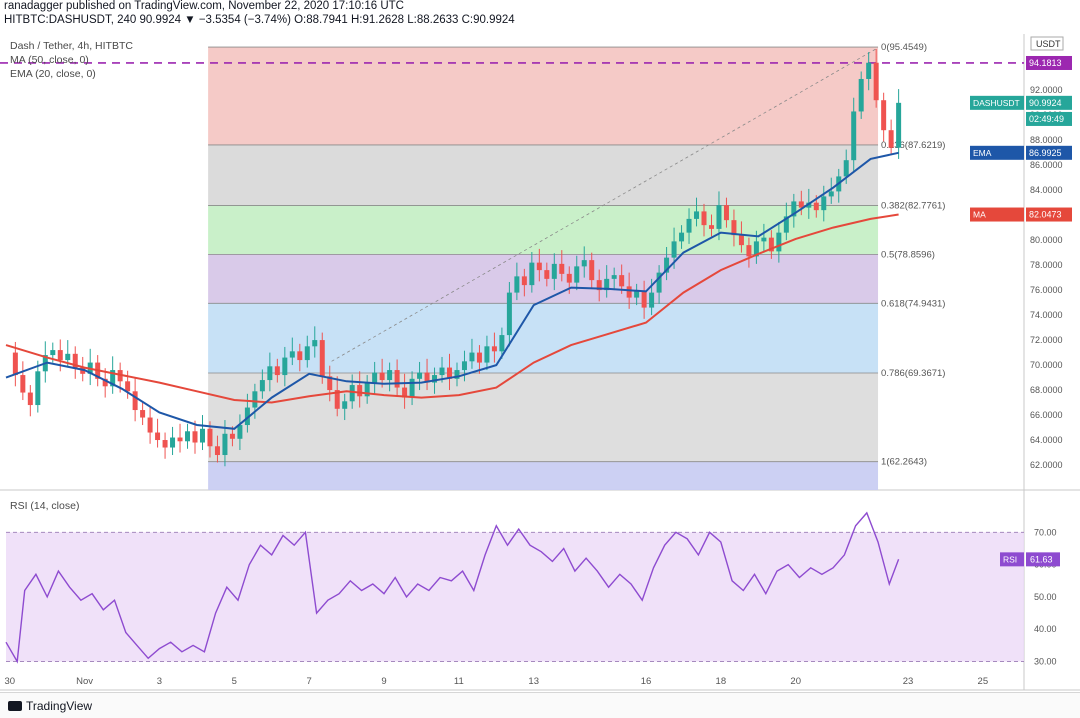 The image size is (1080, 718). I want to click on fib-band-0.618, so click(543, 338).